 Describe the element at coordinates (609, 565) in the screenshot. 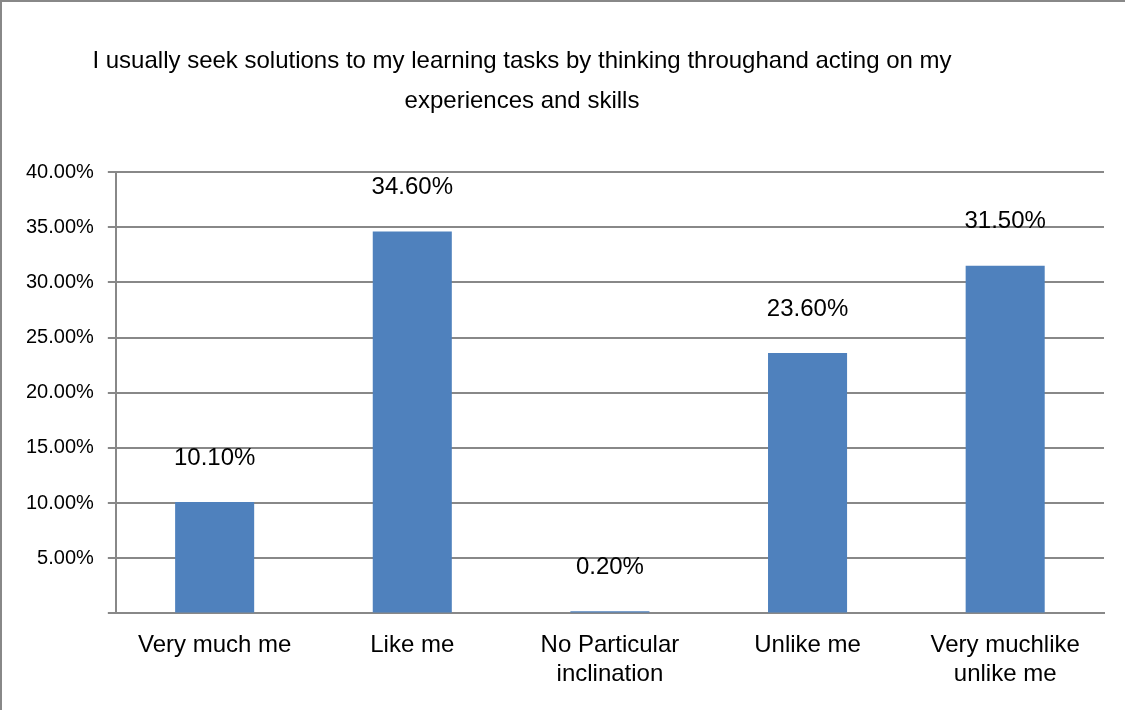

I see `data-label: 0.20%` at that location.